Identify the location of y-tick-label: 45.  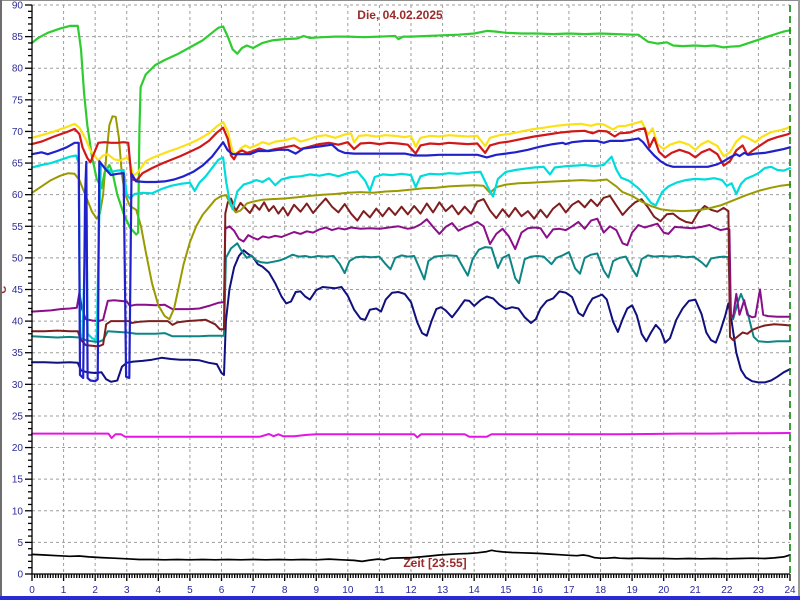
(18, 290).